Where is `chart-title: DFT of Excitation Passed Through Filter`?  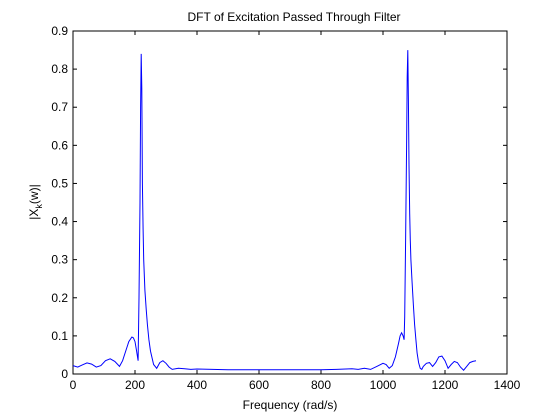
chart-title: DFT of Excitation Passed Through Filter is located at coordinates (294, 17).